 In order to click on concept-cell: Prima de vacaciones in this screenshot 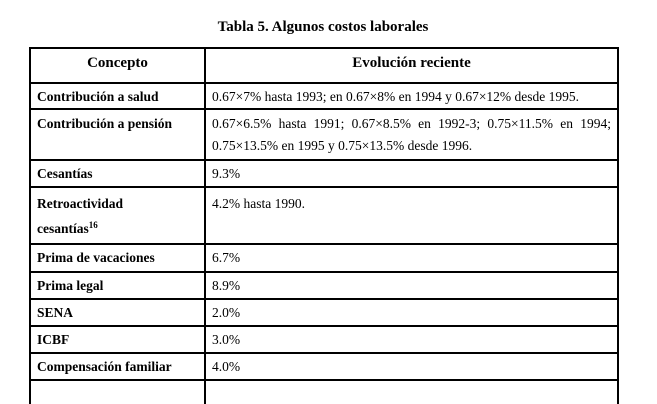, I will do `click(117, 258)`.